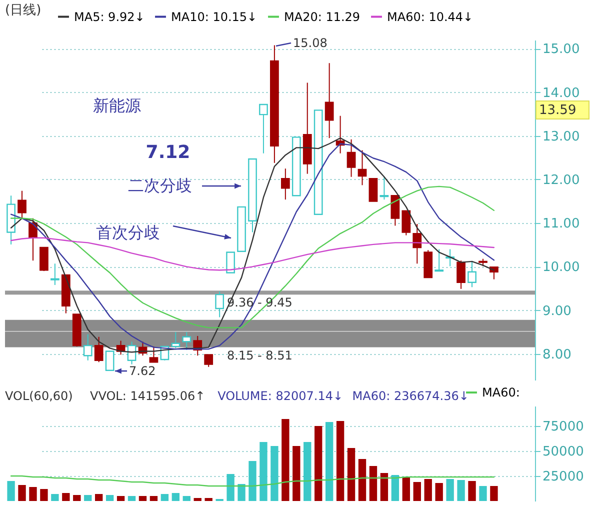 The image size is (600, 511). What do you see at coordinates (501, 393) in the screenshot?
I see `legend-label: MA60:` at bounding box center [501, 393].